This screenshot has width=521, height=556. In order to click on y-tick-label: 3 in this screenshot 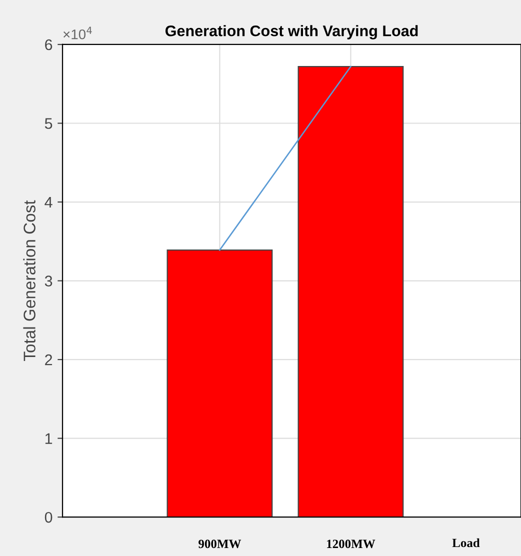, I will do `click(48, 281)`.